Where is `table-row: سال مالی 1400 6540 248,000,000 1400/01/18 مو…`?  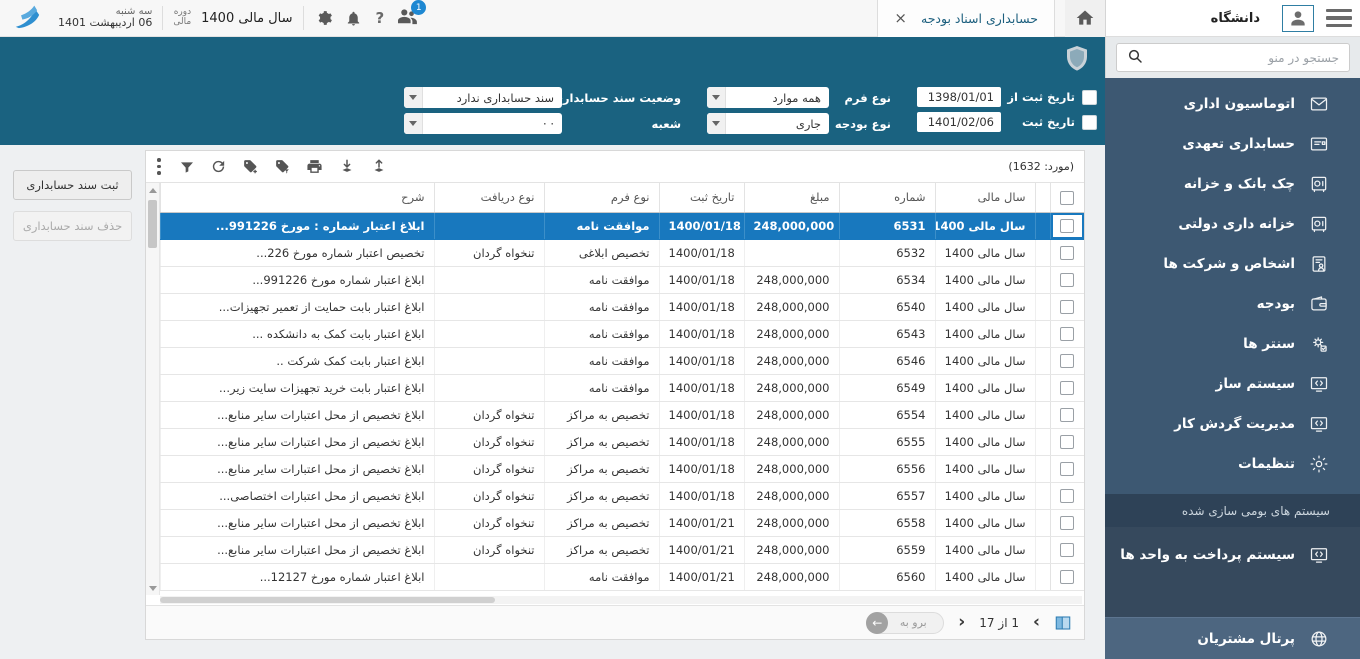
table-row: سال مالی 1400 6540 248,000,000 1400/01/18 مو… is located at coordinates (622, 307).